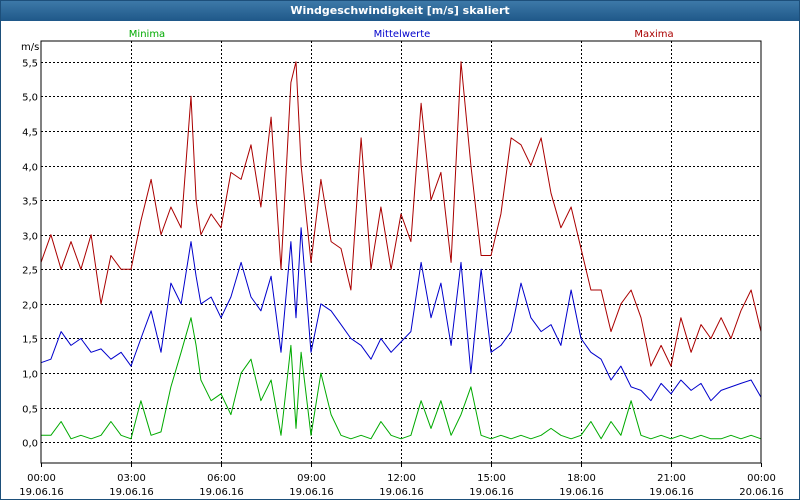 This screenshot has width=800, height=500. Describe the element at coordinates (30, 133) in the screenshot. I see `y-tick-label: 4,5` at that location.